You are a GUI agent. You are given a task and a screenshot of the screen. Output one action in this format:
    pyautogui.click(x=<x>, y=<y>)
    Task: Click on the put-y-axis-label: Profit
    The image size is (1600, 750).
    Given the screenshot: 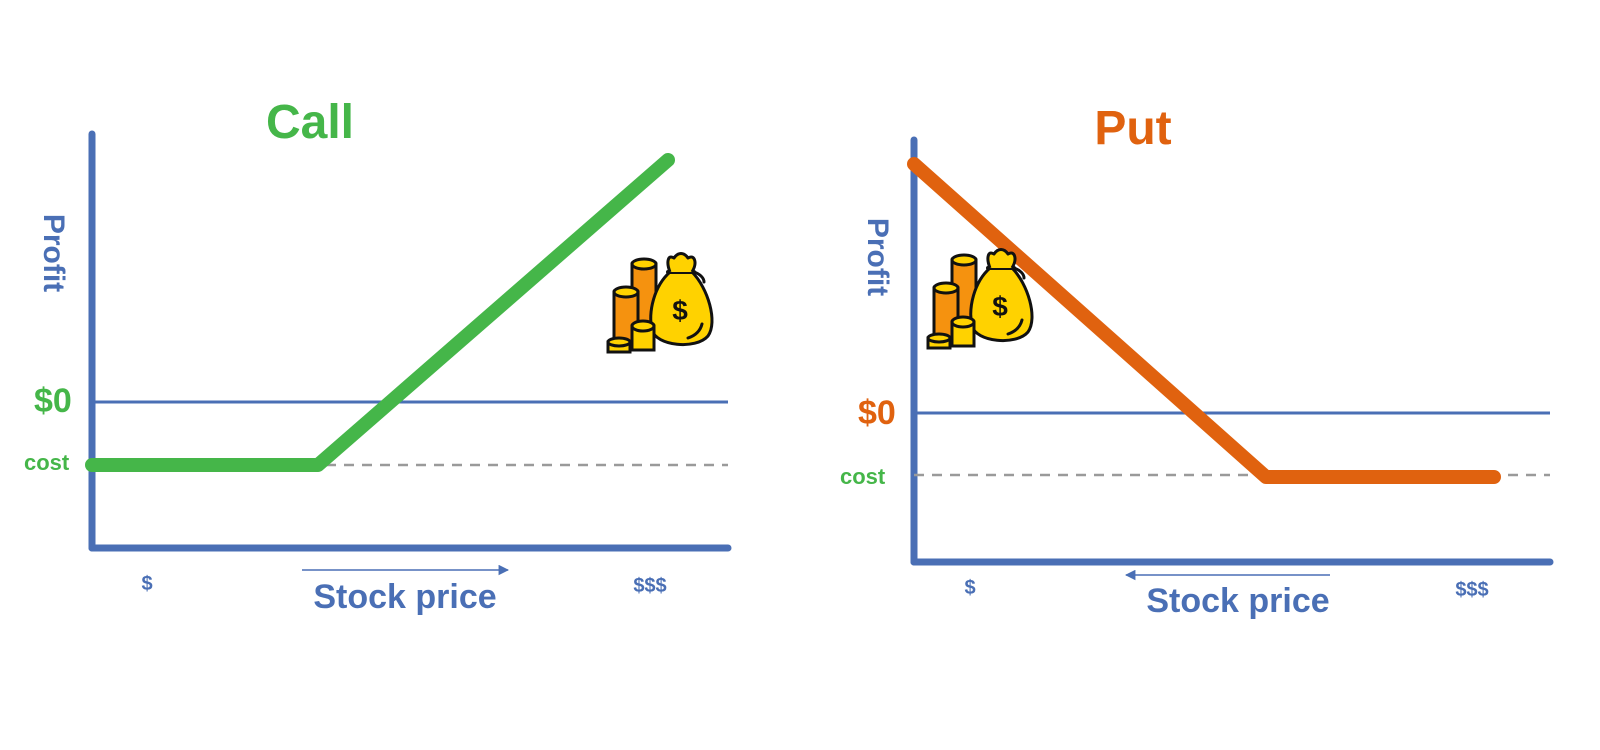 What is the action you would take?
    pyautogui.click(x=877, y=257)
    